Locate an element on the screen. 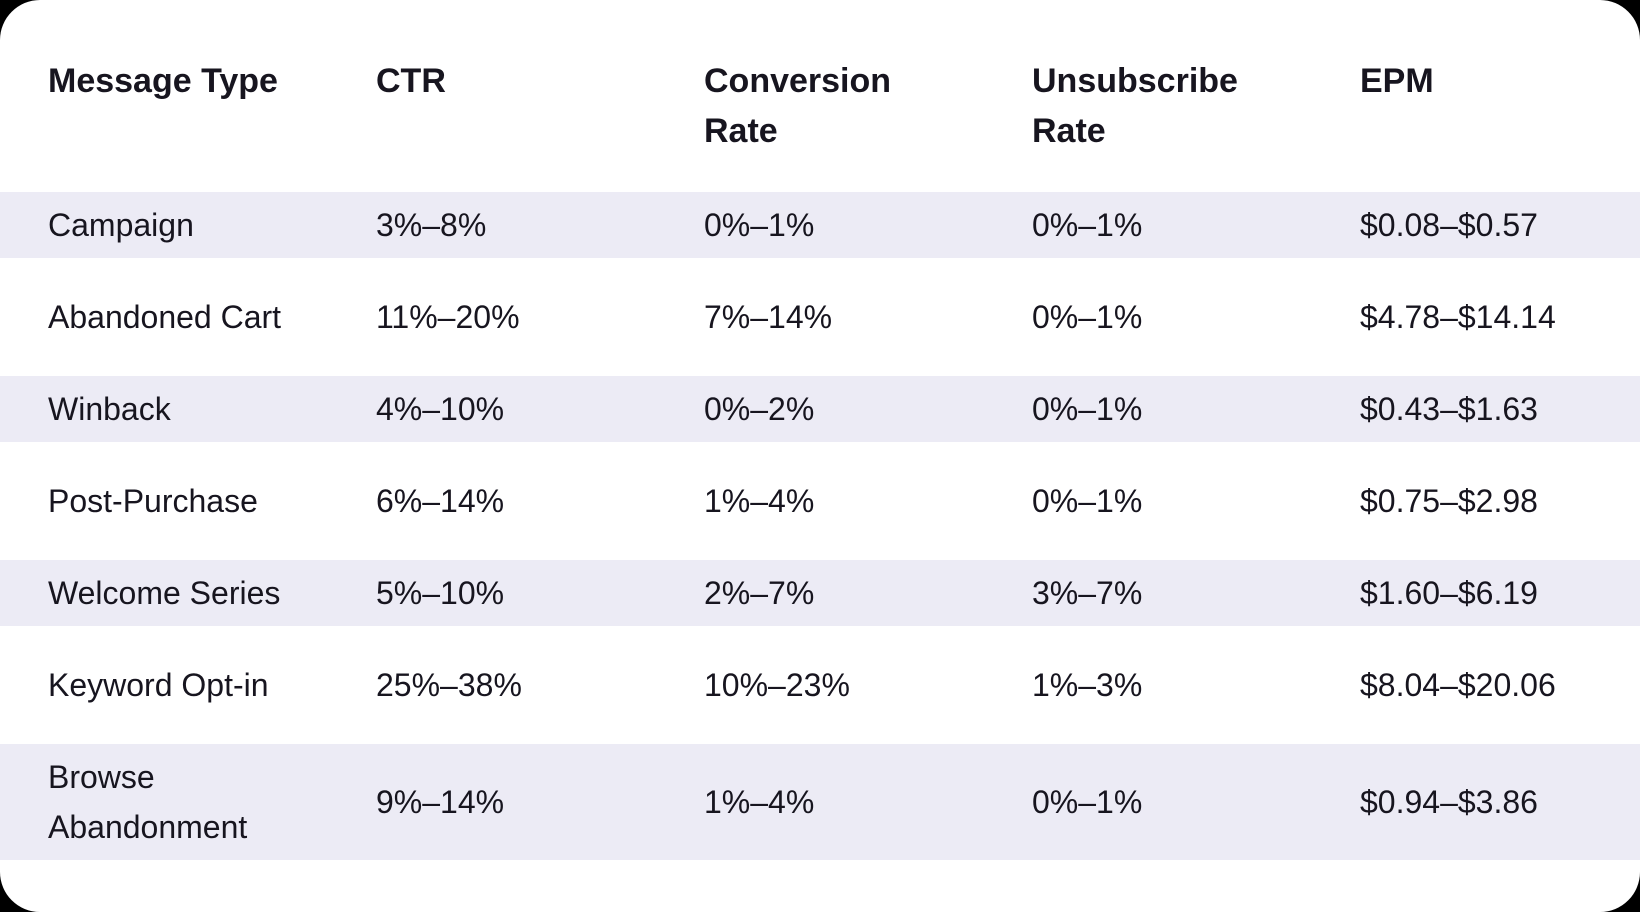 The image size is (1640, 912). cell-ctr: 25%–38% is located at coordinates (449, 685).